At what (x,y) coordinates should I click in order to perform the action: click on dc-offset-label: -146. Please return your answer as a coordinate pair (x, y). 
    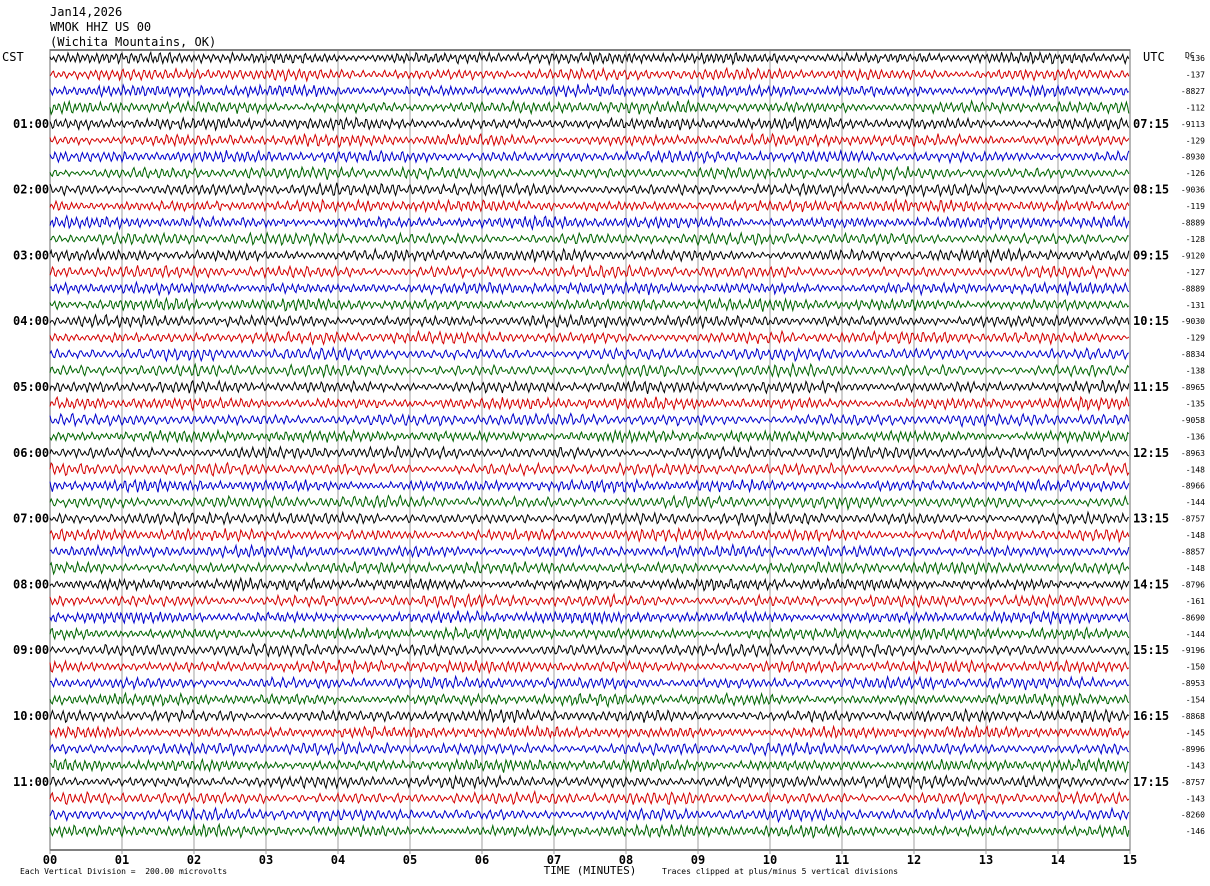
    Looking at the image, I should click on (1195, 831).